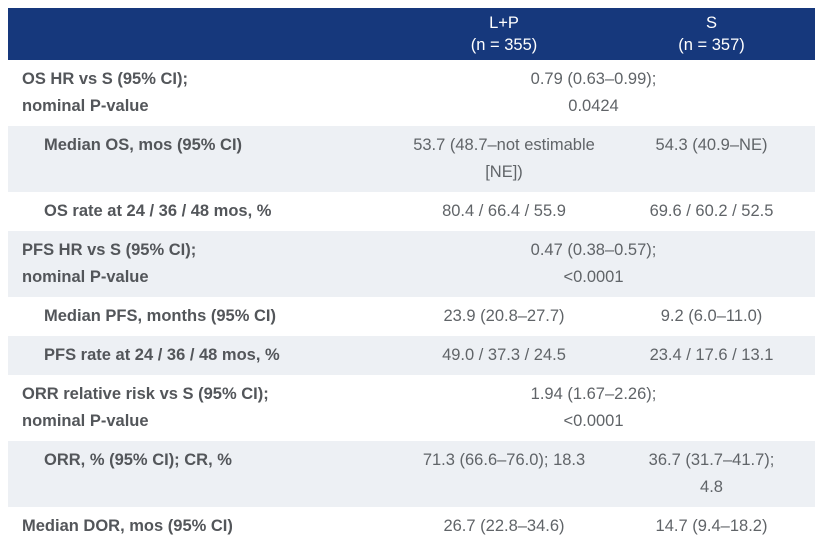  What do you see at coordinates (711, 474) in the screenshot?
I see `value-cell-s: 36.7 (31.7–41.7); 4.8` at bounding box center [711, 474].